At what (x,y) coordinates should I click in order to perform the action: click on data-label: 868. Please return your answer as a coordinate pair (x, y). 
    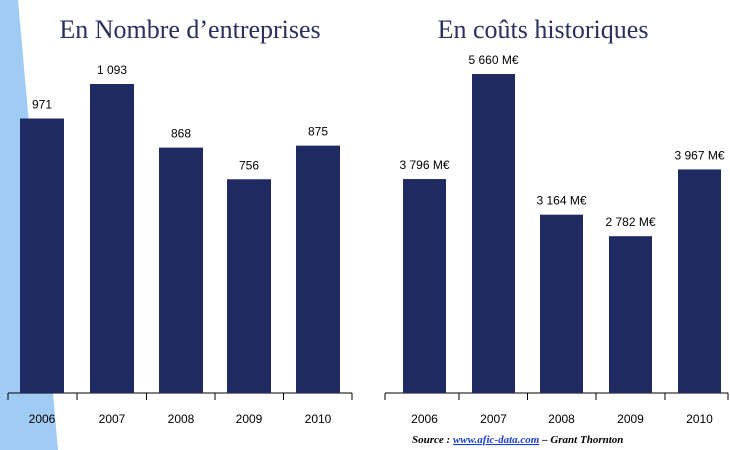
    Looking at the image, I should click on (181, 134).